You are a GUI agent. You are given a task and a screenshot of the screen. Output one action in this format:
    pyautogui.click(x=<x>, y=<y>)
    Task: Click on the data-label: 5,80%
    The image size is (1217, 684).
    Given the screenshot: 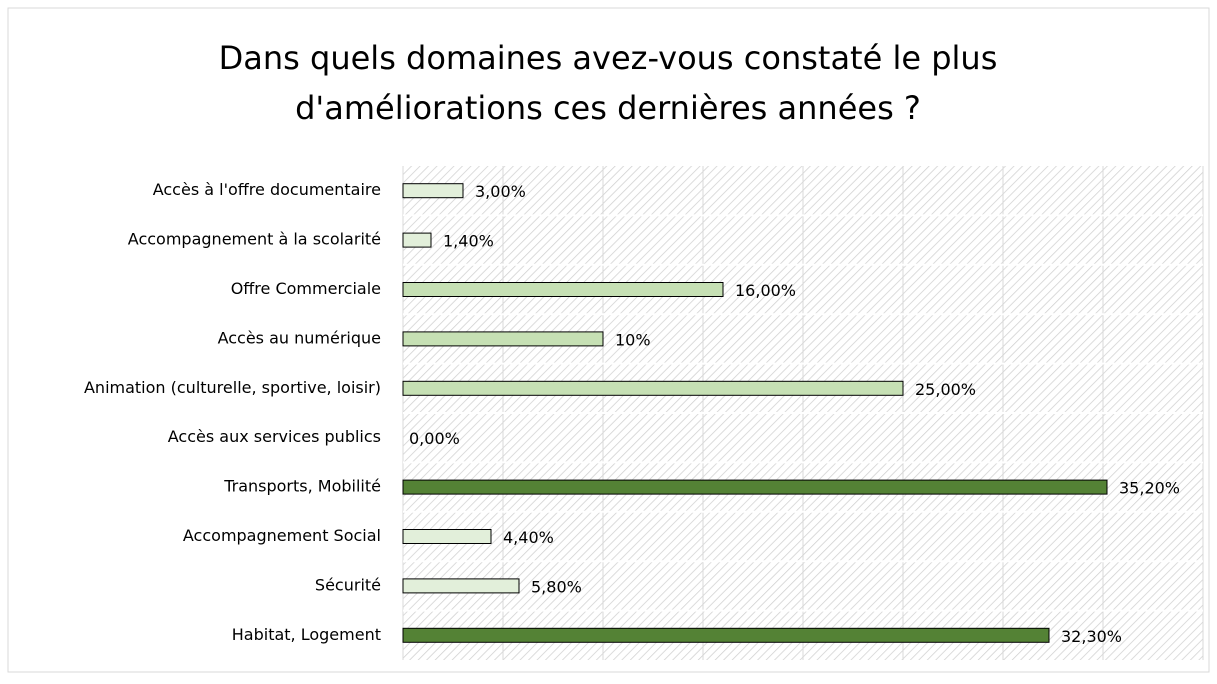 What is the action you would take?
    pyautogui.click(x=556, y=586)
    